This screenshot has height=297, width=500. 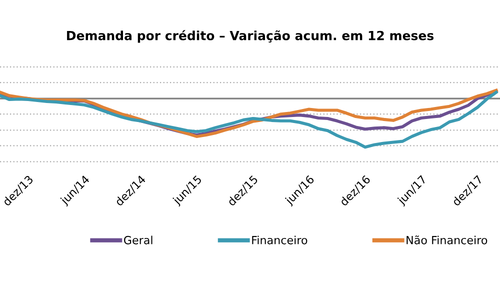 What do you see at coordinates (250, 36) in the screenshot?
I see `chart-title: Demanda por crédito – Variação acum. em 12 meses` at bounding box center [250, 36].